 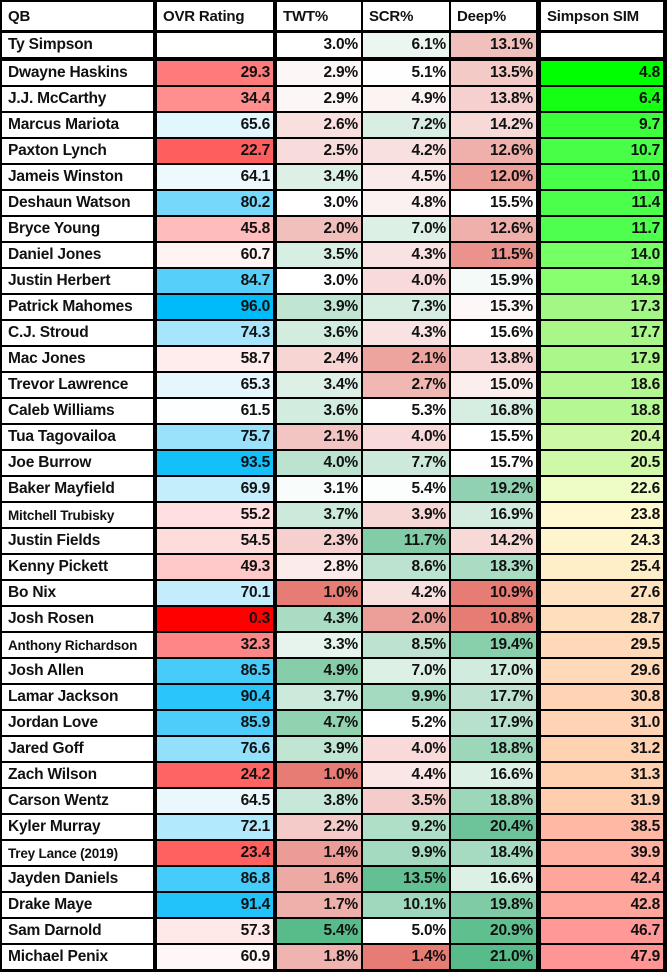 What do you see at coordinates (77, 177) in the screenshot?
I see `qb-name-cell: Jameis Winston` at bounding box center [77, 177].